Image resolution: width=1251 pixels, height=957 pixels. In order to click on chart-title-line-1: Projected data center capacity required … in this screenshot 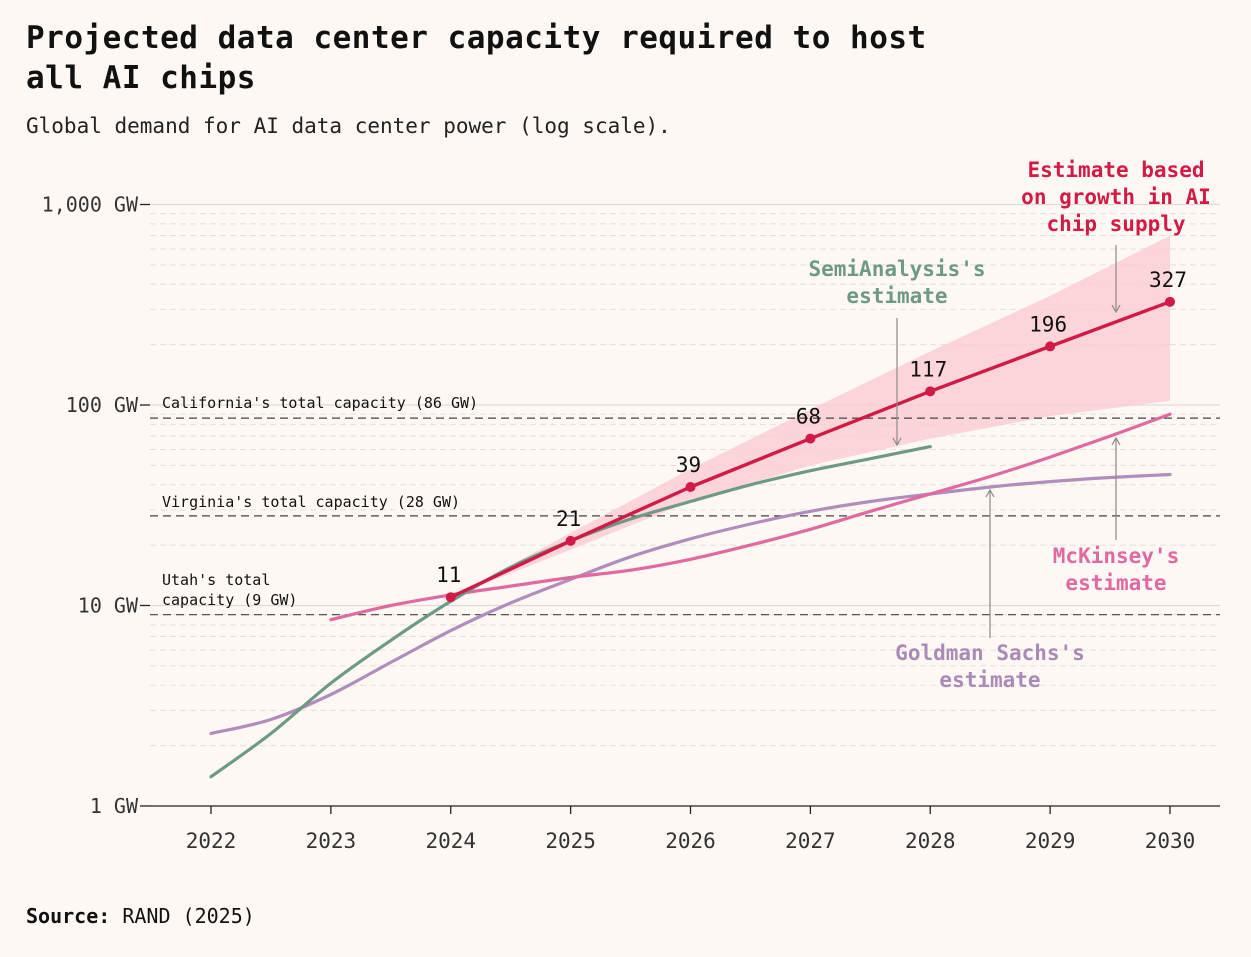, I will do `click(476, 38)`.